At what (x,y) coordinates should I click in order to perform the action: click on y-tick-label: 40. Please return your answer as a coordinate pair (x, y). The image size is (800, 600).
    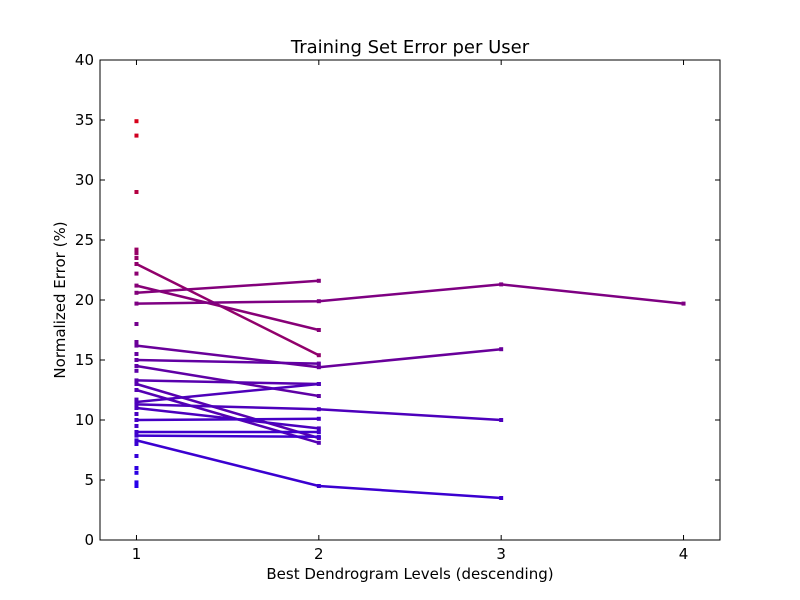
    Looking at the image, I should click on (84, 60).